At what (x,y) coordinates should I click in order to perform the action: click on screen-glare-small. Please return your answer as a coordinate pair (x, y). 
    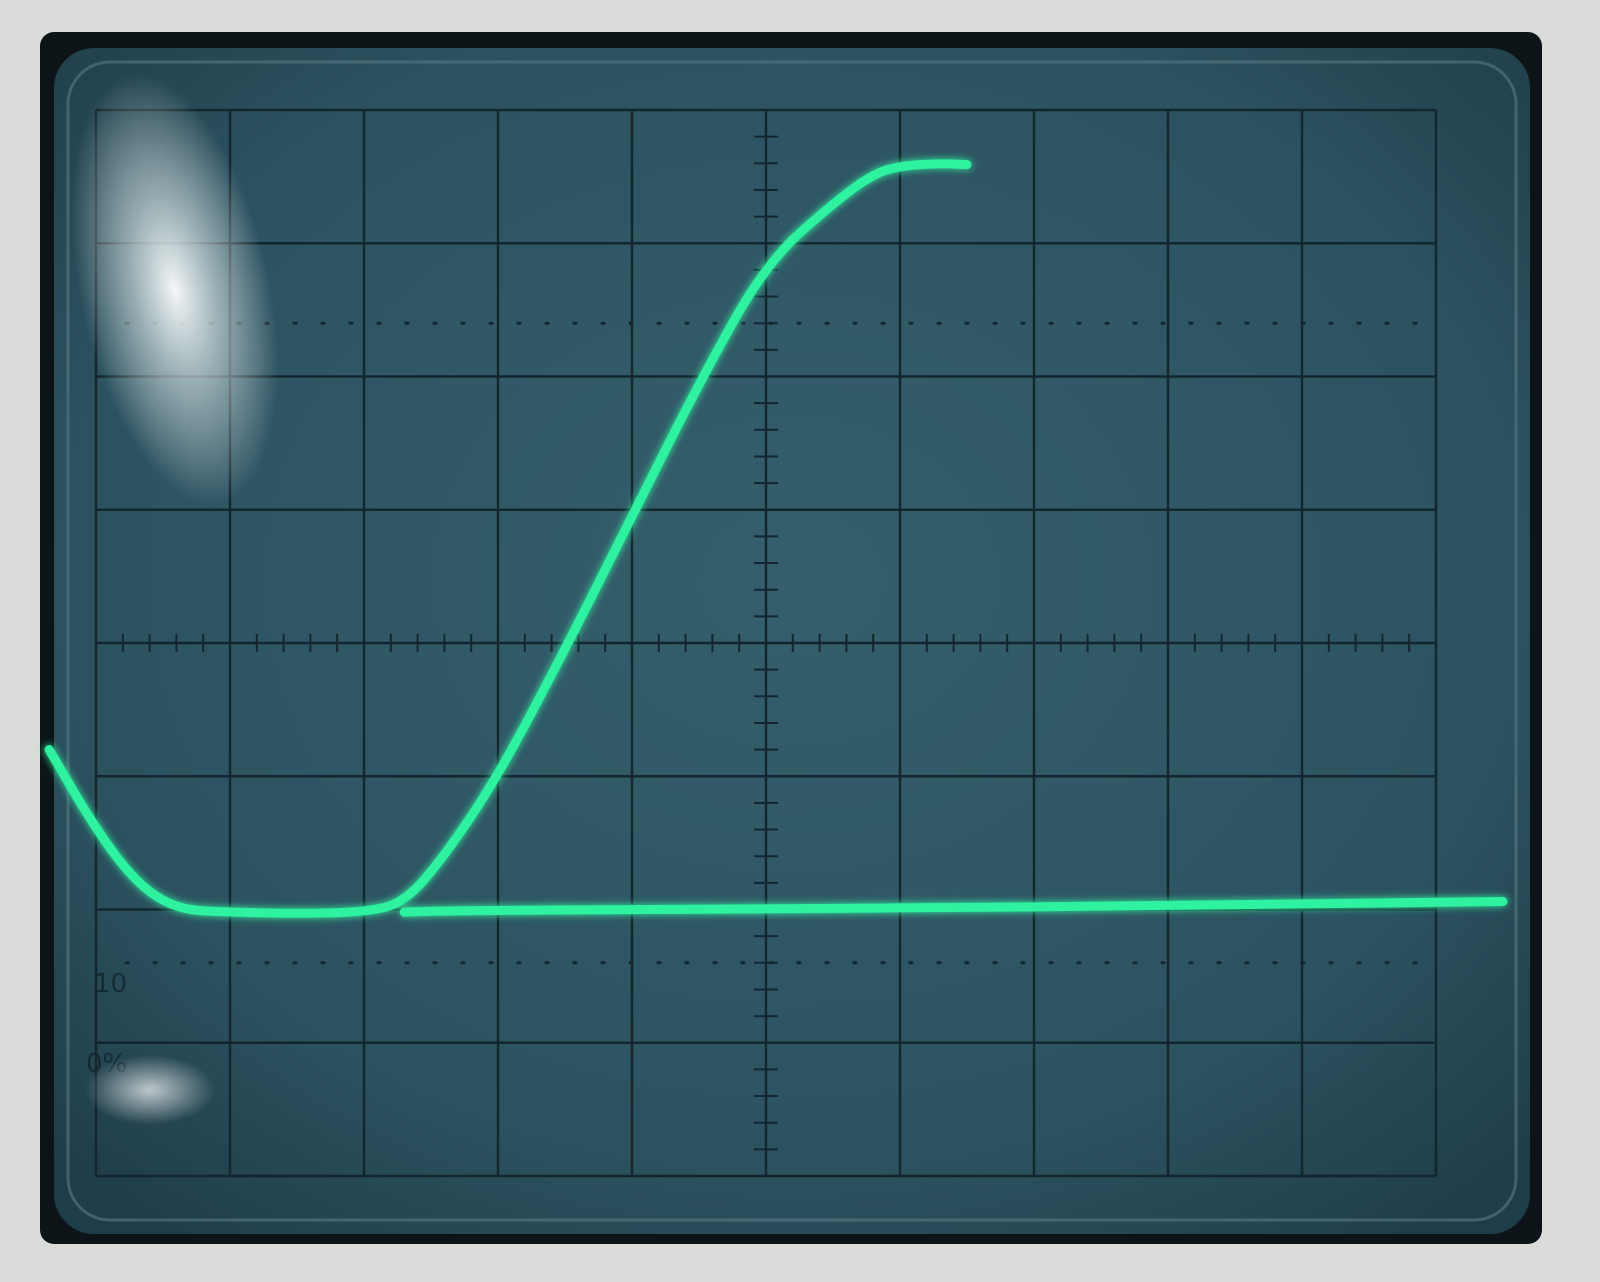
    Looking at the image, I should click on (150, 1090).